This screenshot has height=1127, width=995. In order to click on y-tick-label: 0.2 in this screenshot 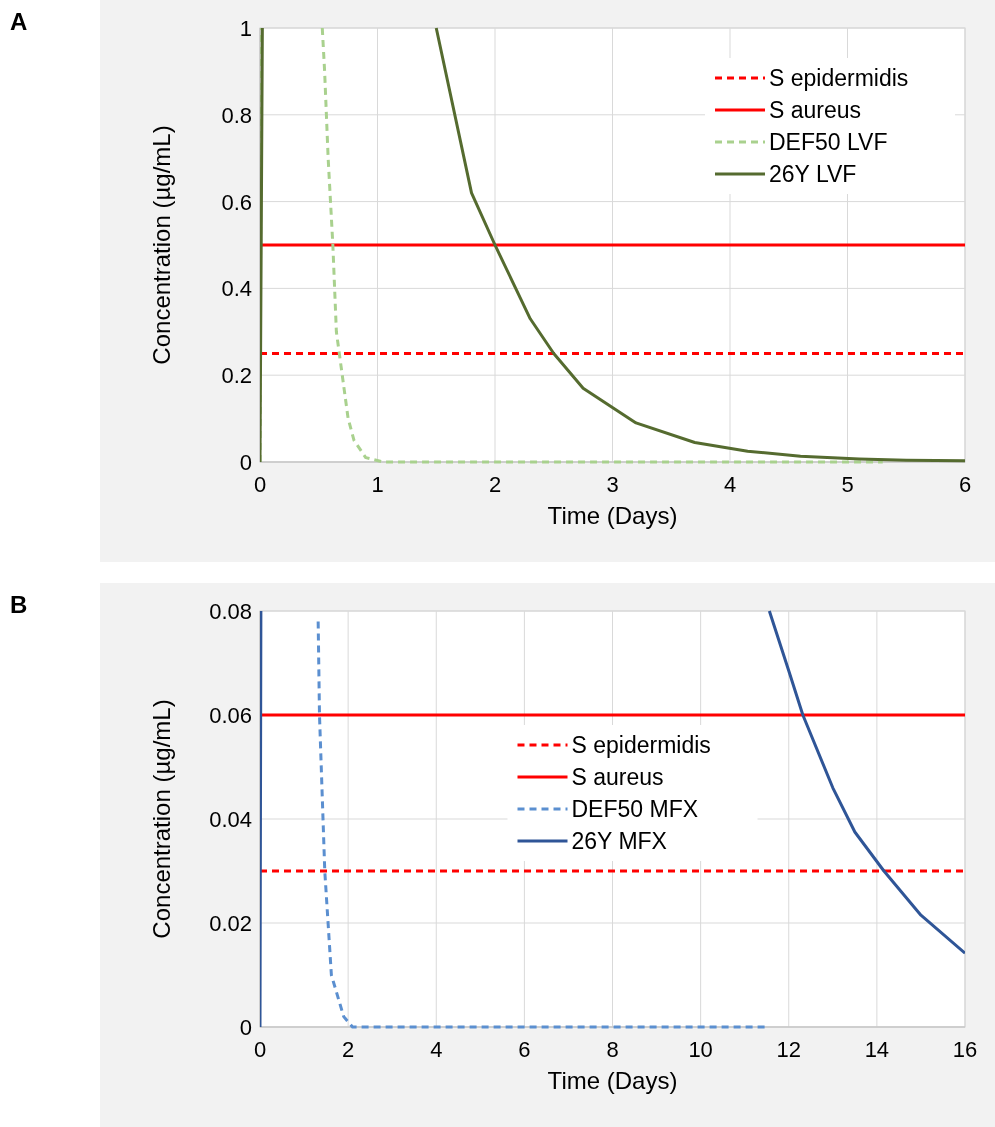, I will do `click(236, 376)`.